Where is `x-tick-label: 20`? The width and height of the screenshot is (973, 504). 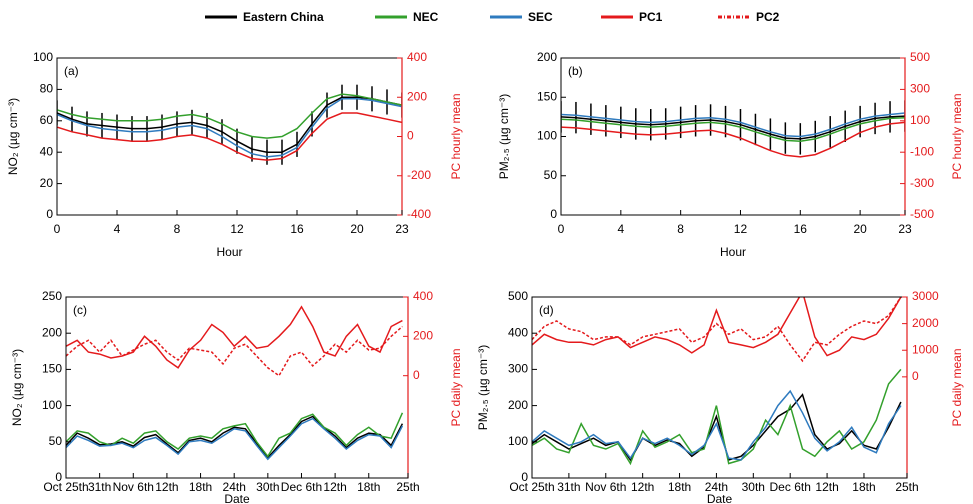
x-tick-label: 20 is located at coordinates (860, 229).